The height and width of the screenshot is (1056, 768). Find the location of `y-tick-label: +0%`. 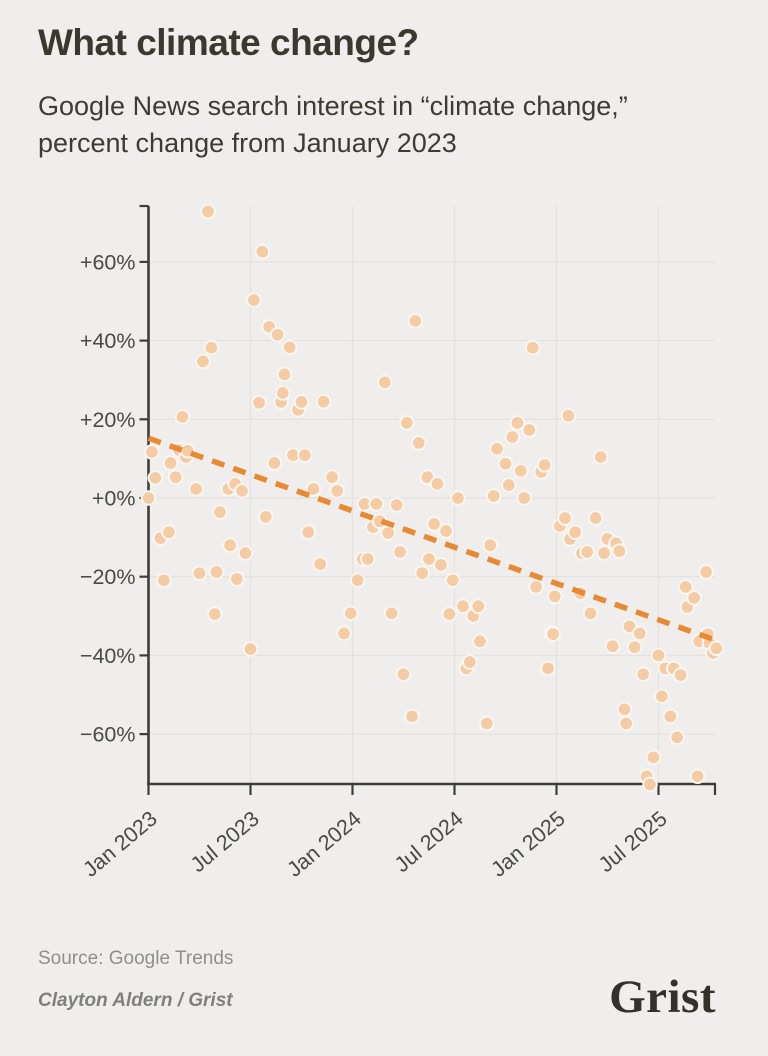

y-tick-label: +0% is located at coordinates (114, 499).